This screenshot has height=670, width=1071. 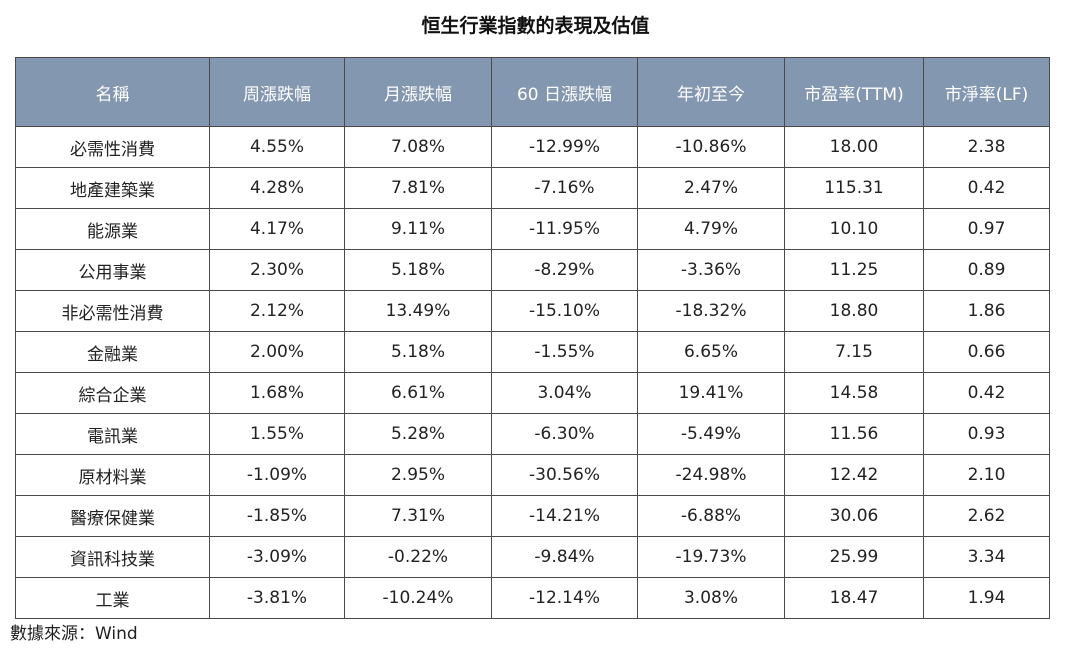 I want to click on cell-name: 地產建築業, so click(x=112, y=188).